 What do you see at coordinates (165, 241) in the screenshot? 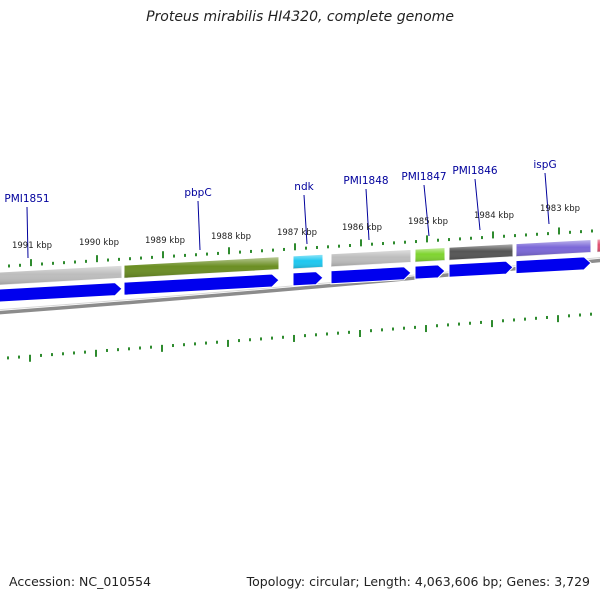
I see `scale-label: 1989 kbp` at bounding box center [165, 241].